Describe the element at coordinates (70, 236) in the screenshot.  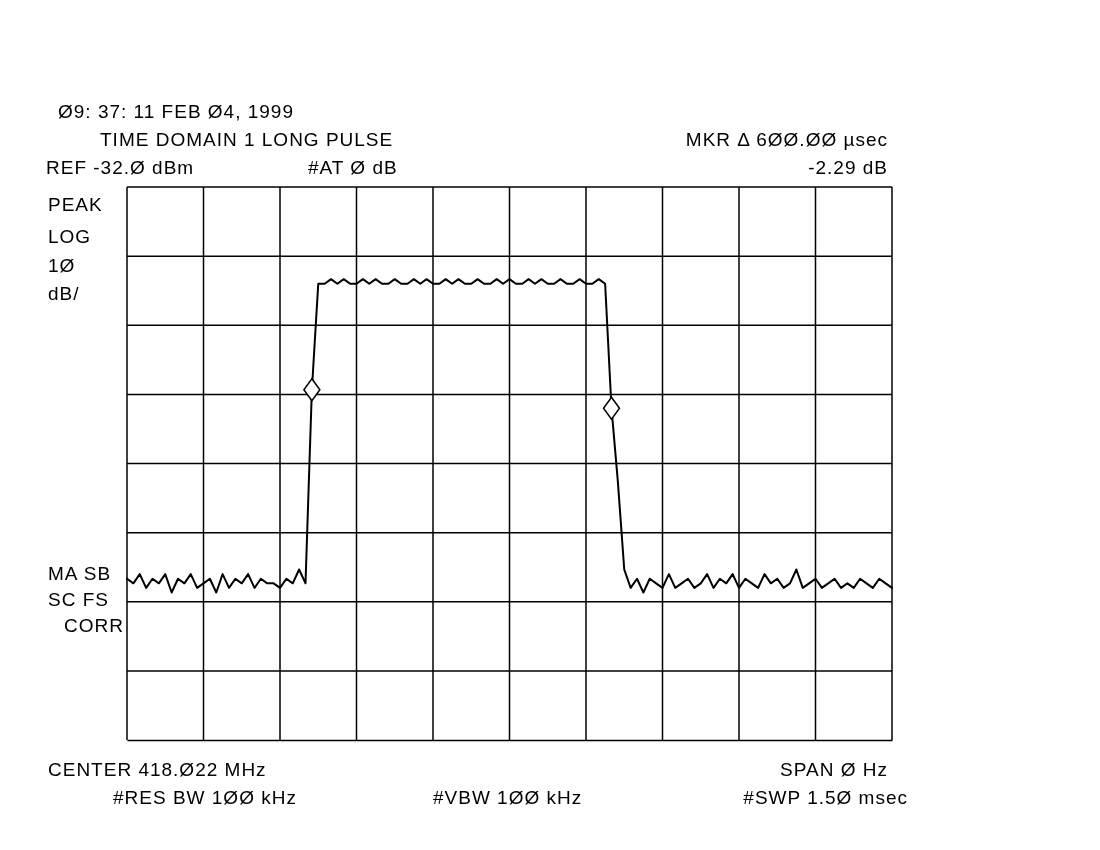
I see `text: LOG` at that location.